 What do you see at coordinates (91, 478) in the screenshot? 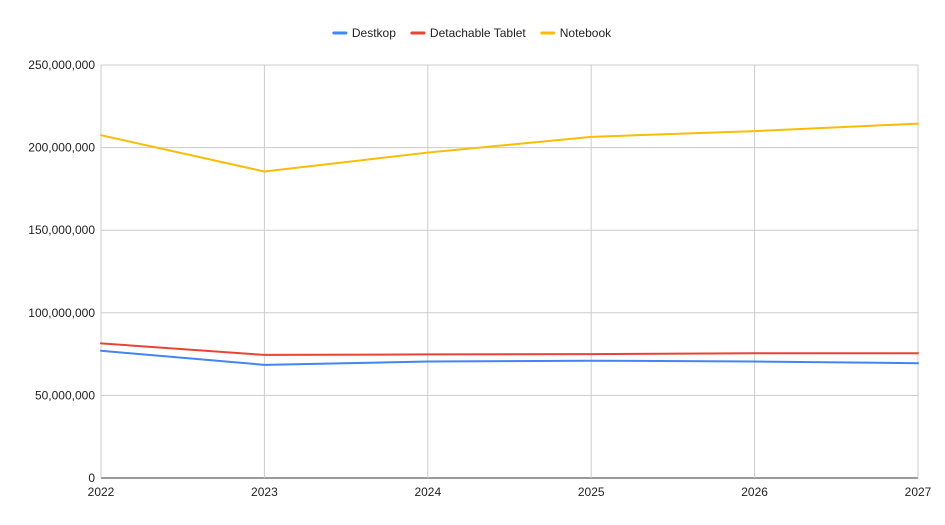
I see `y-tick-label: 0` at bounding box center [91, 478].